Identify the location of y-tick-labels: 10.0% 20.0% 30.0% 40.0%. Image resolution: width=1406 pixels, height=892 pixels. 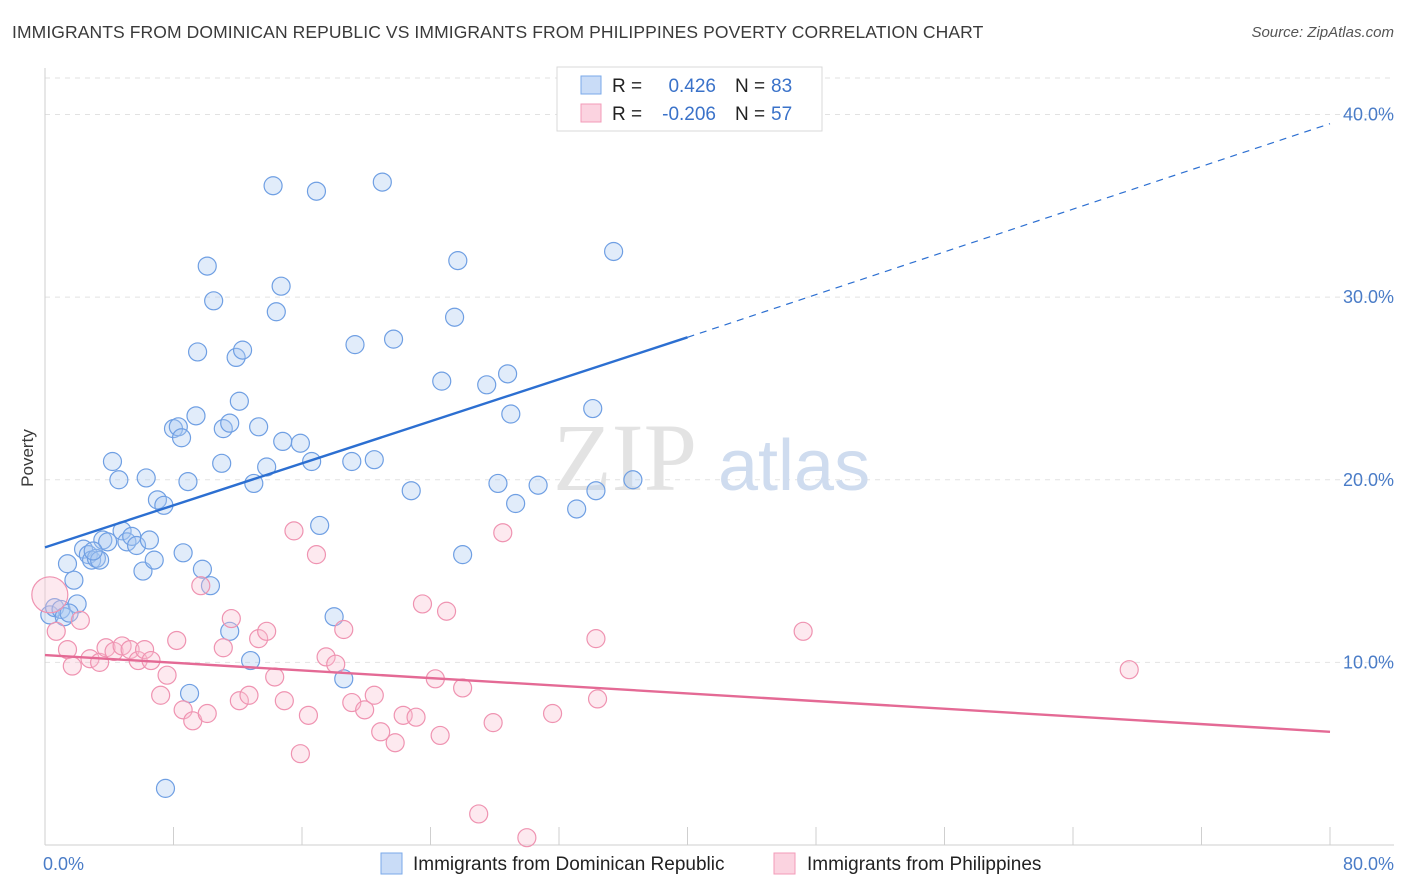
(1368, 389).